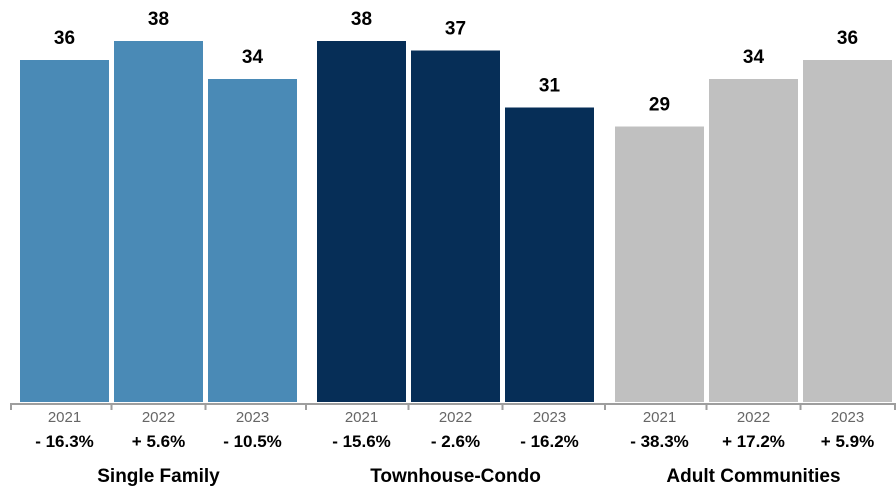  What do you see at coordinates (253, 57) in the screenshot?
I see `value-label-0-2: 34` at bounding box center [253, 57].